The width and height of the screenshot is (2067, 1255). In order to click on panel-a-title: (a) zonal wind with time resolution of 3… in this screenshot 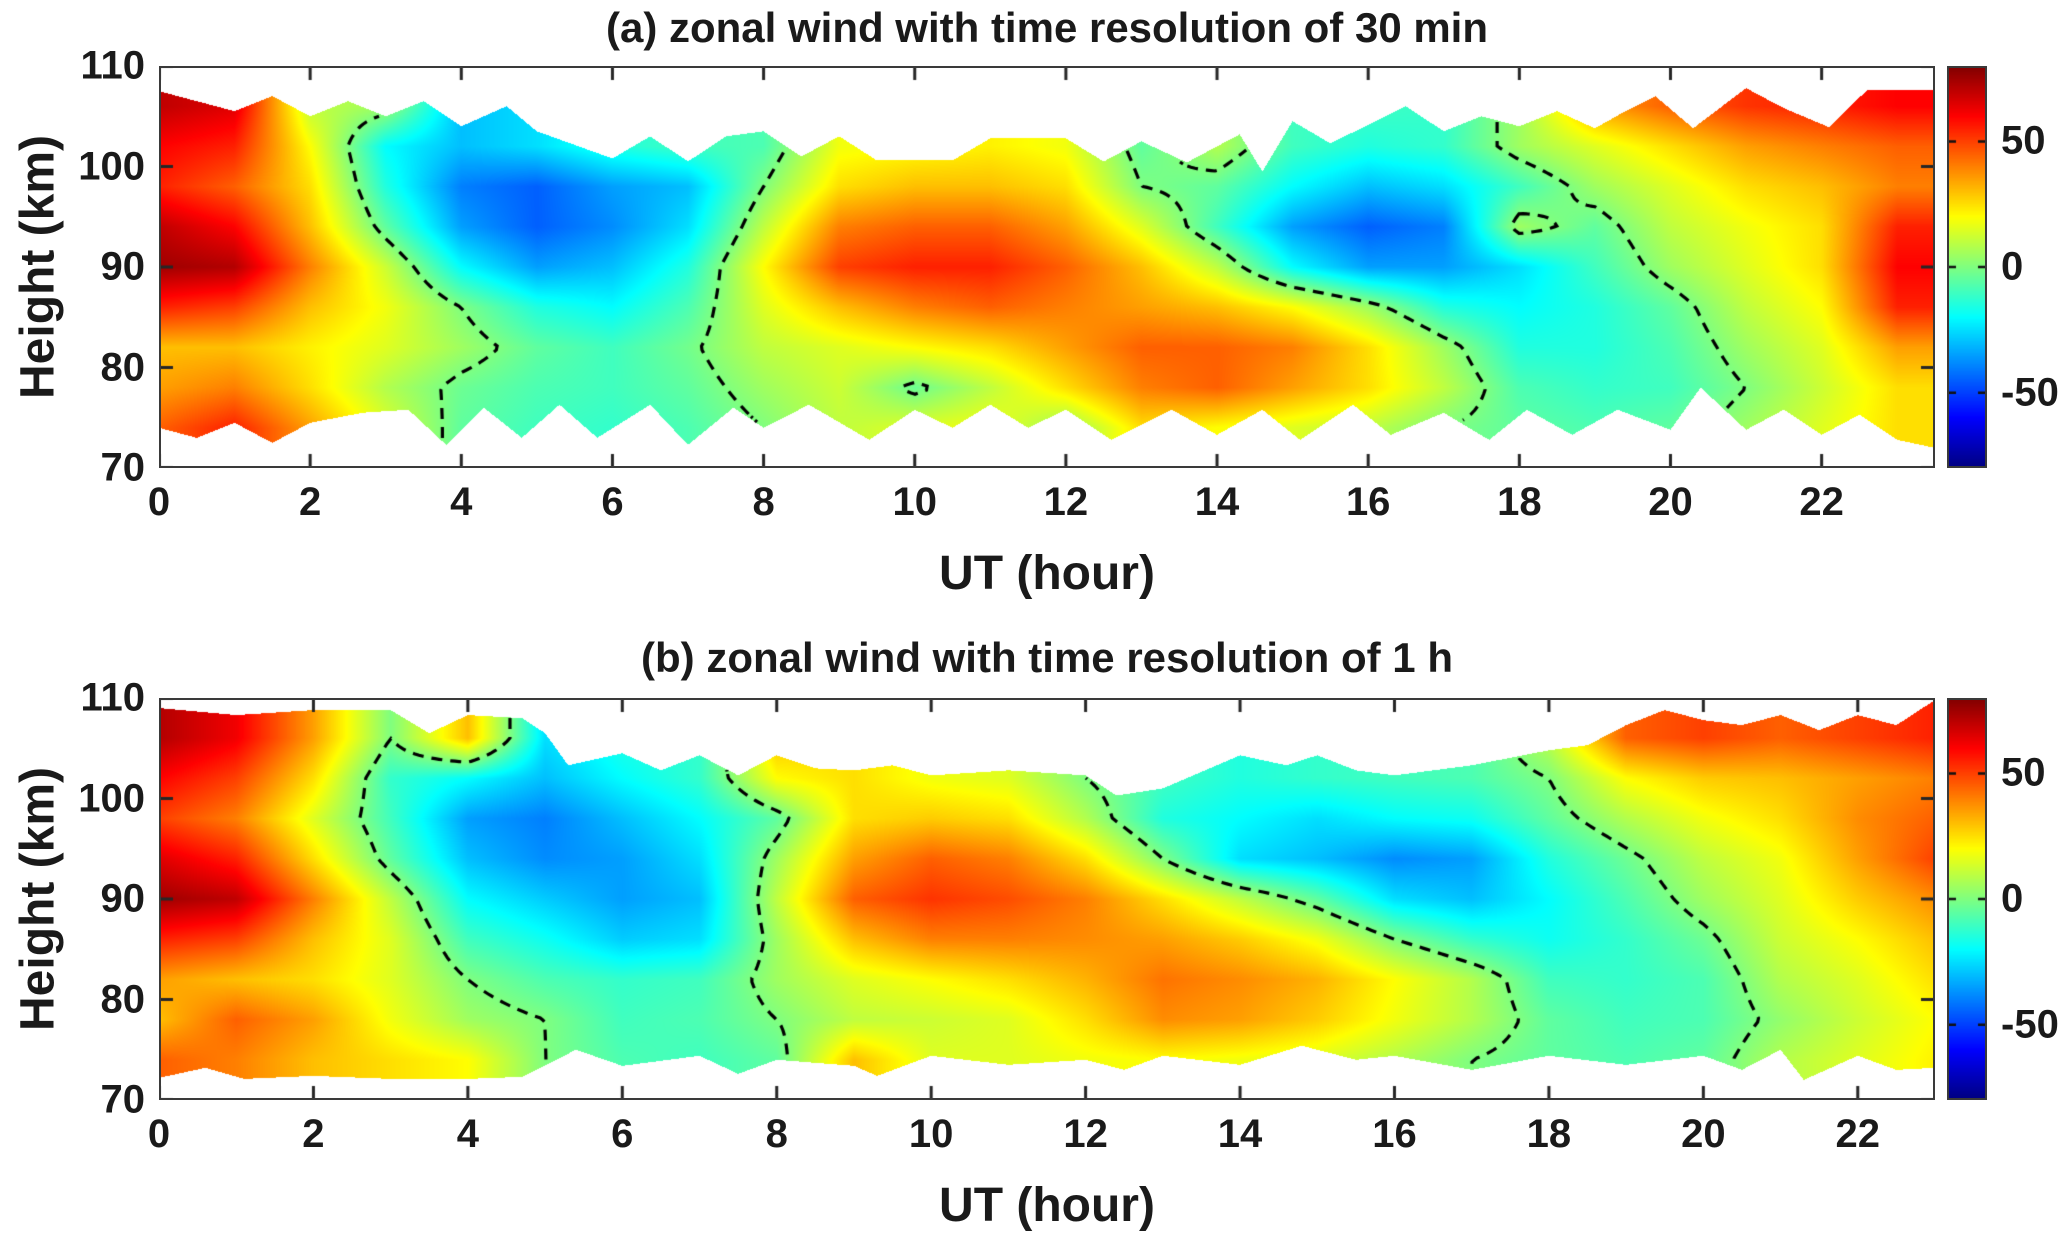, I will do `click(1047, 27)`.